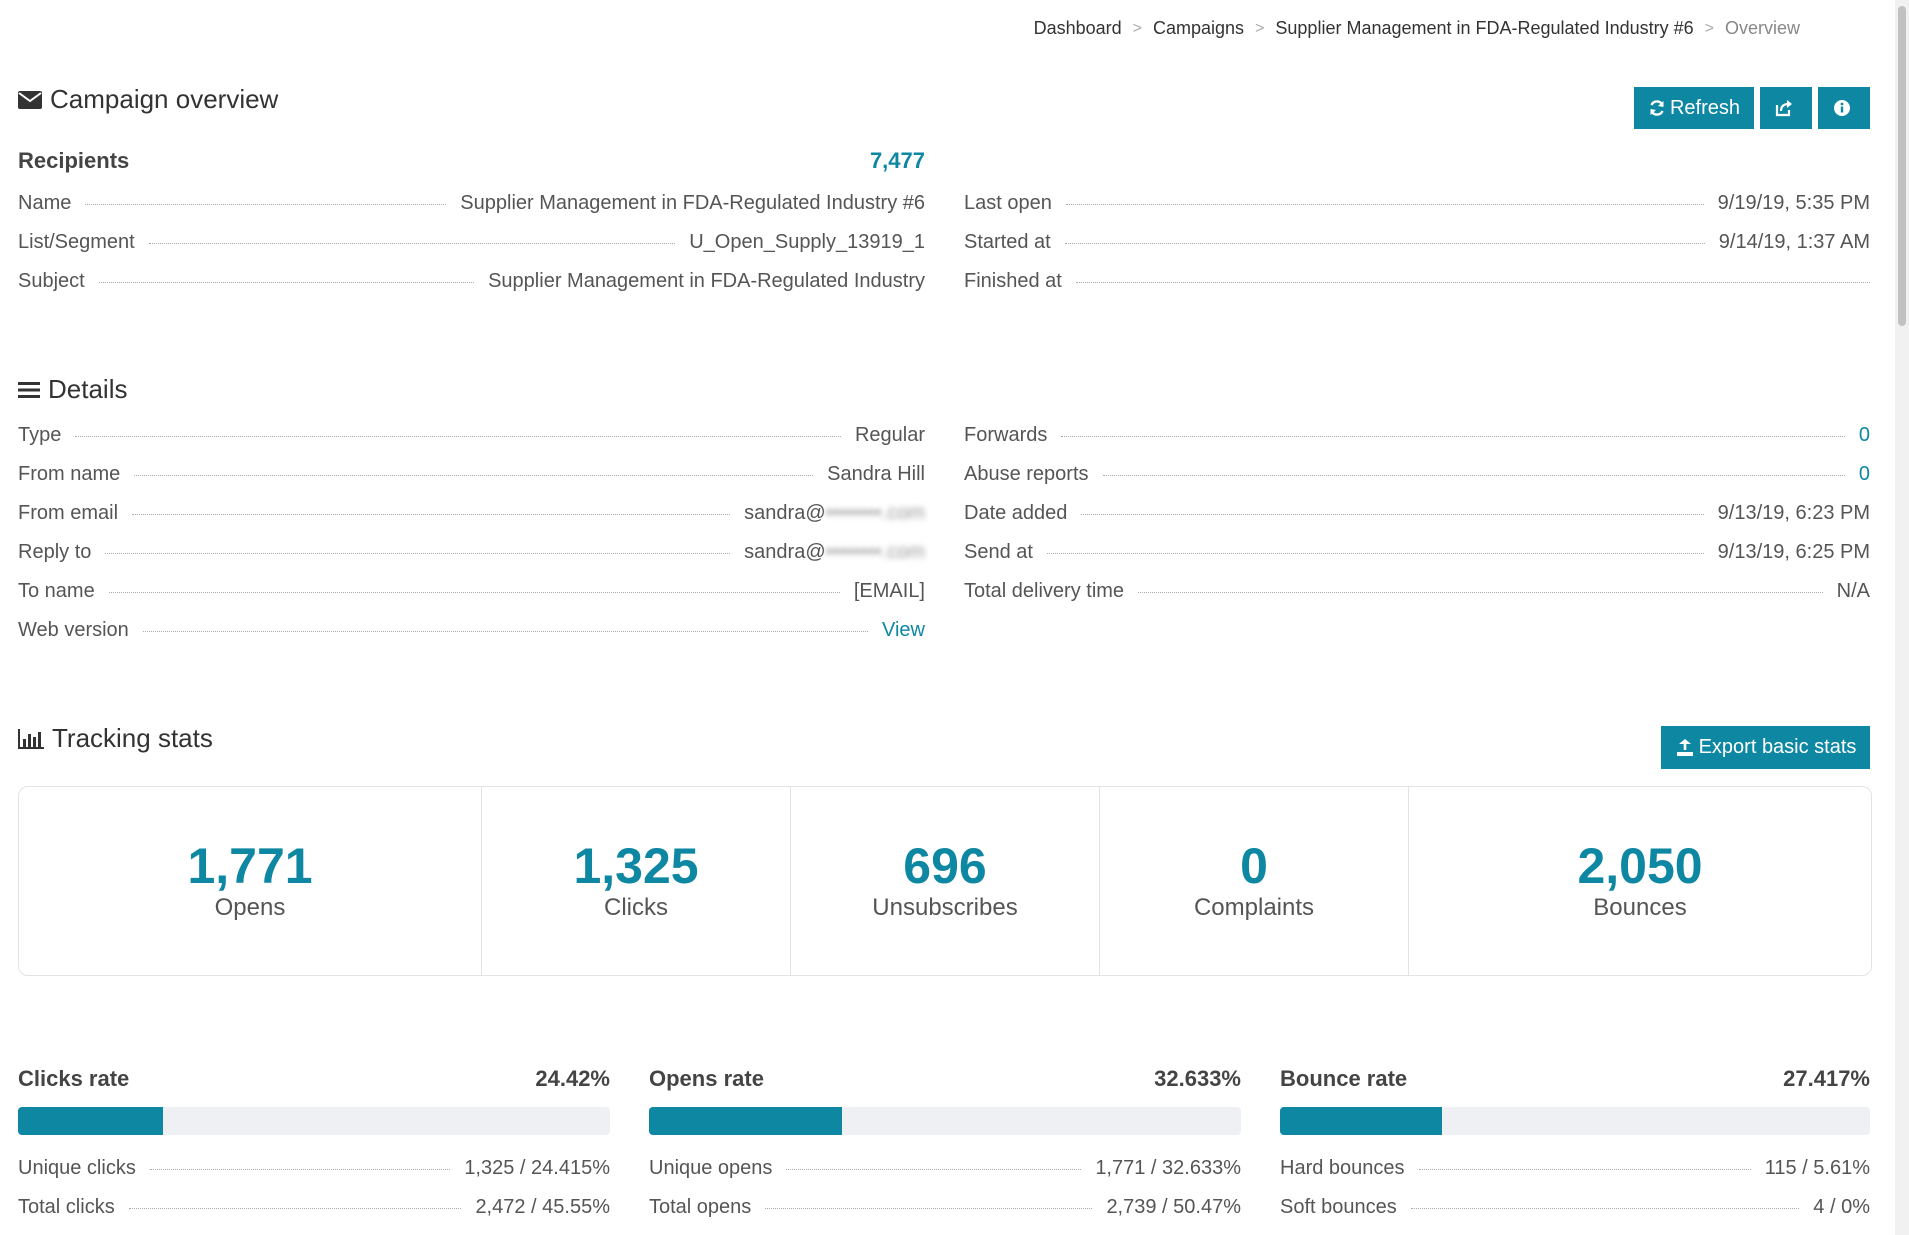 The width and height of the screenshot is (1909, 1235). I want to click on row-value: 9/14/19, 1:37 AM, so click(1794, 242).